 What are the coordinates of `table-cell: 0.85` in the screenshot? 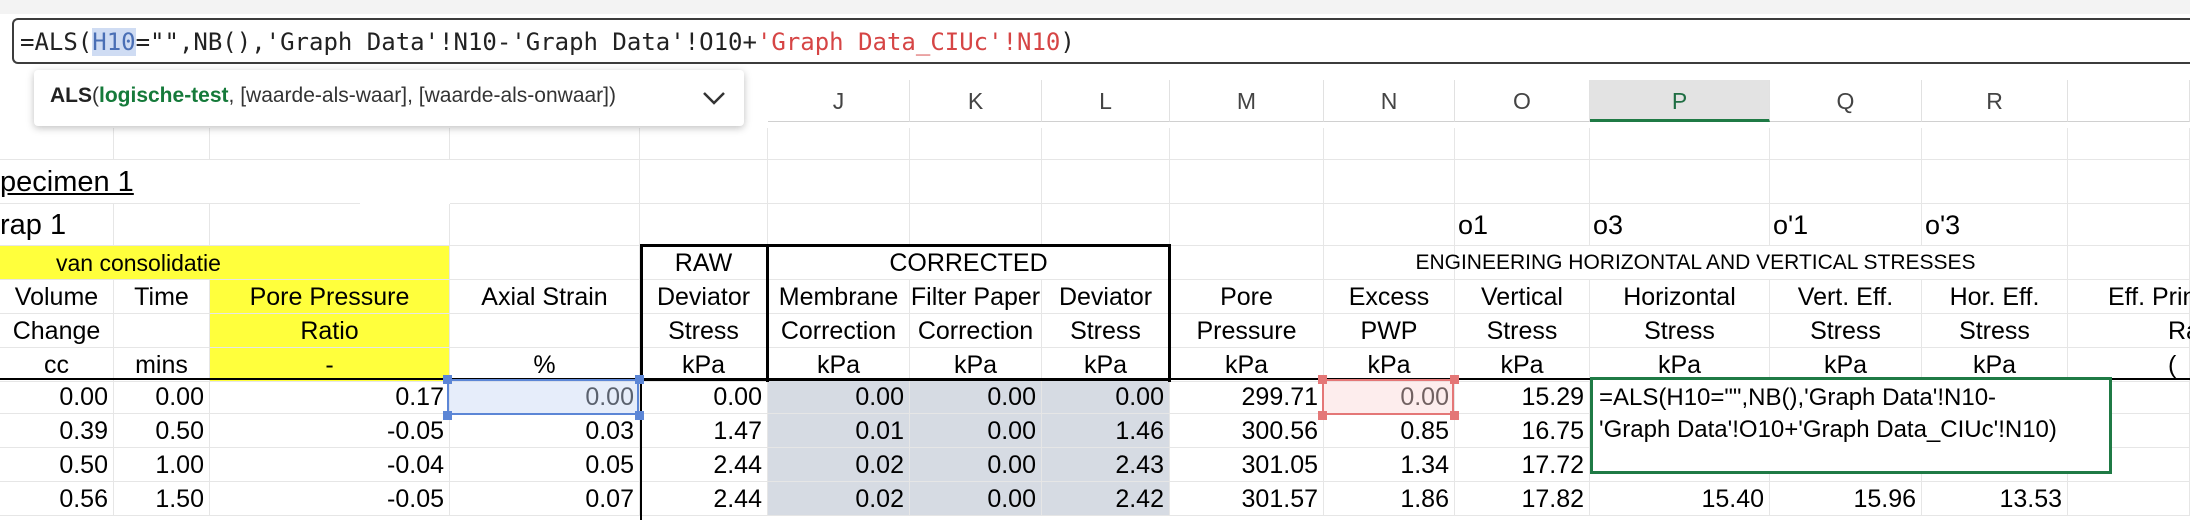 It's located at (1389, 431).